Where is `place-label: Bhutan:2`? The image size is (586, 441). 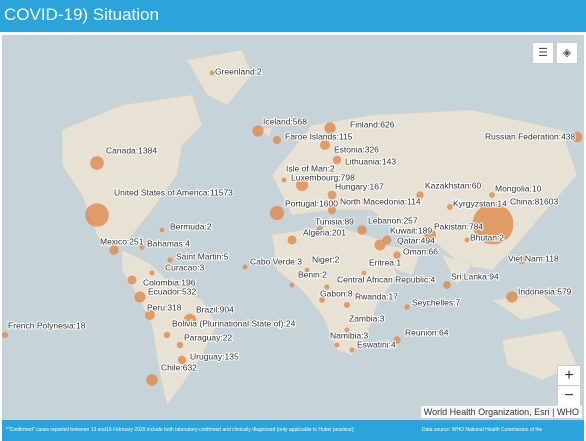
place-label: Bhutan:2 is located at coordinates (487, 237).